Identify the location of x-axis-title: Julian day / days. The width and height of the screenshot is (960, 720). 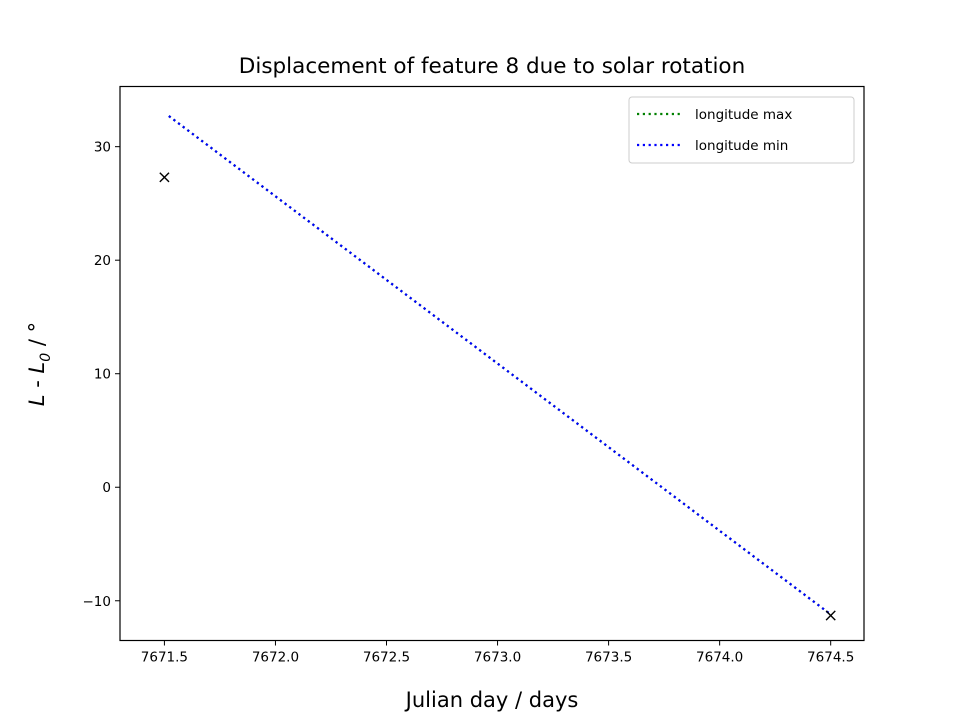
(491, 700).